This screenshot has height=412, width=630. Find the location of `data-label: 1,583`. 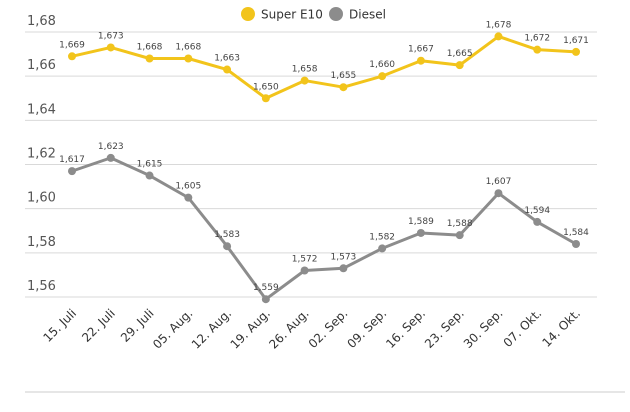

data-label: 1,583 is located at coordinates (227, 235).